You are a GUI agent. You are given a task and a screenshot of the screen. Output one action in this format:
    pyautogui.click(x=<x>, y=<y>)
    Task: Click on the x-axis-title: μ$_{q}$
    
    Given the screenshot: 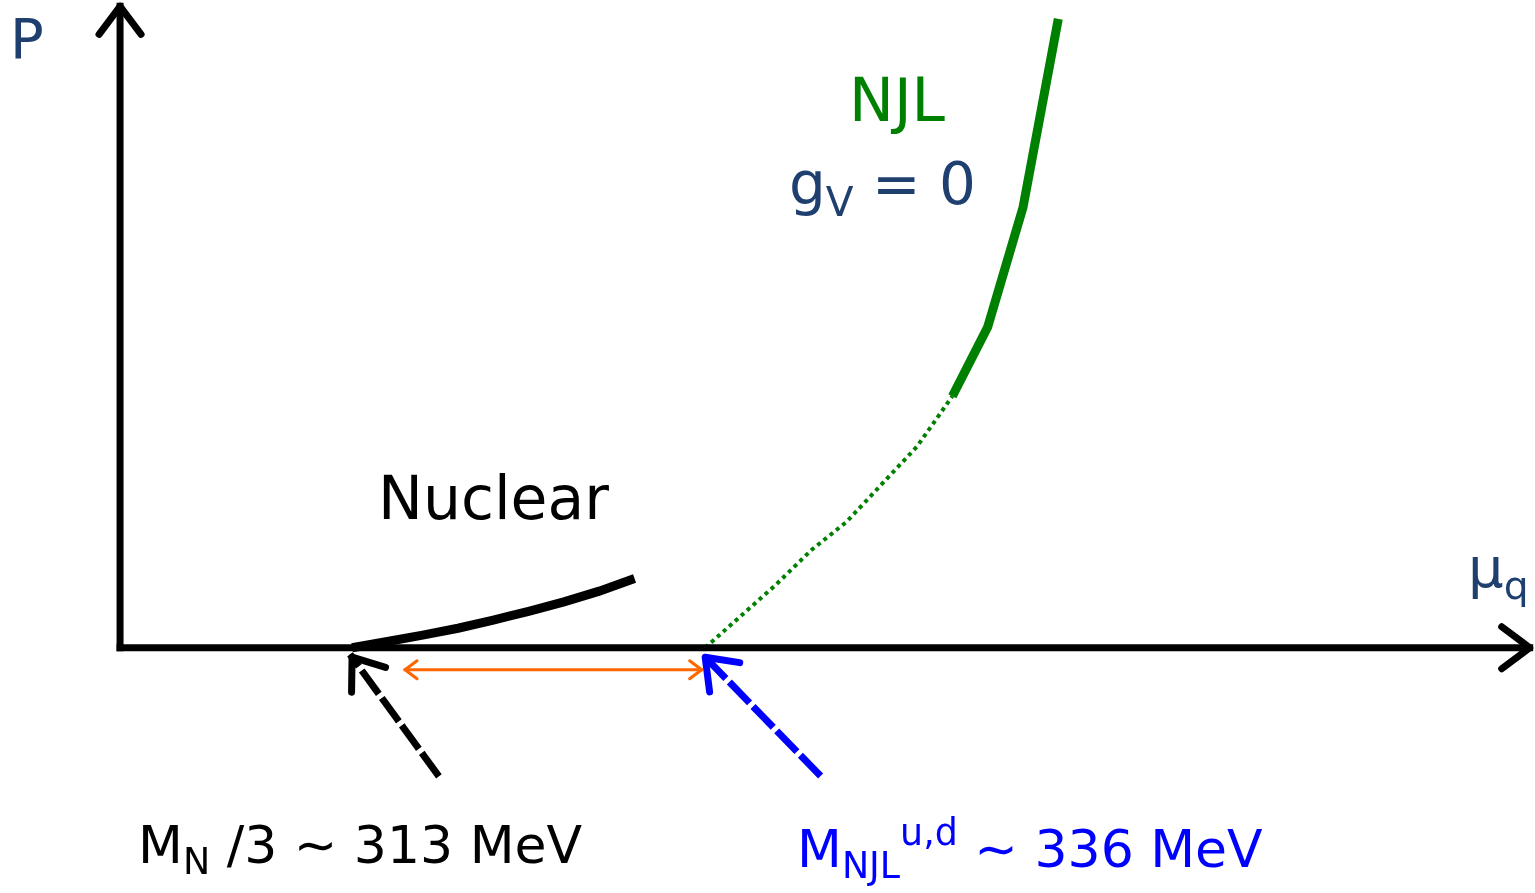 What is the action you would take?
    pyautogui.click(x=1498, y=571)
    